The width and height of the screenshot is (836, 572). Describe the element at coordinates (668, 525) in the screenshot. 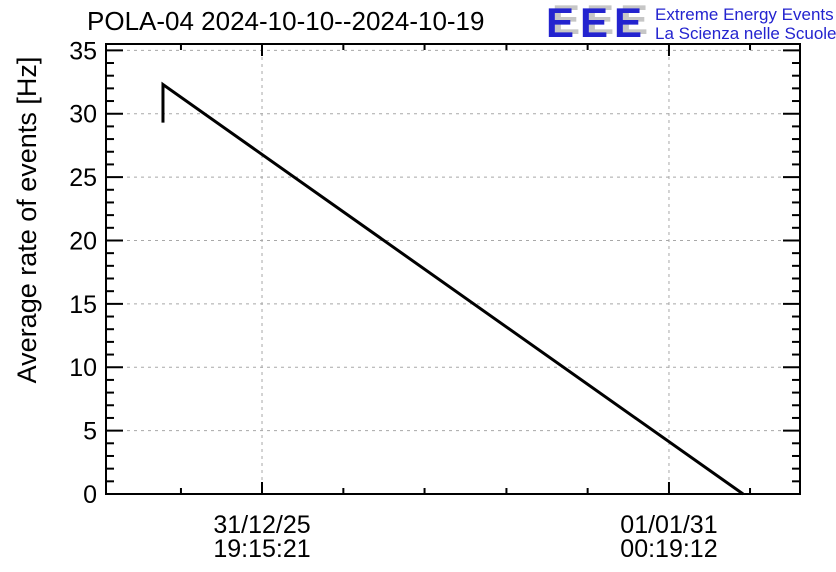

I see `x-tick-label-date: 01/01/31` at that location.